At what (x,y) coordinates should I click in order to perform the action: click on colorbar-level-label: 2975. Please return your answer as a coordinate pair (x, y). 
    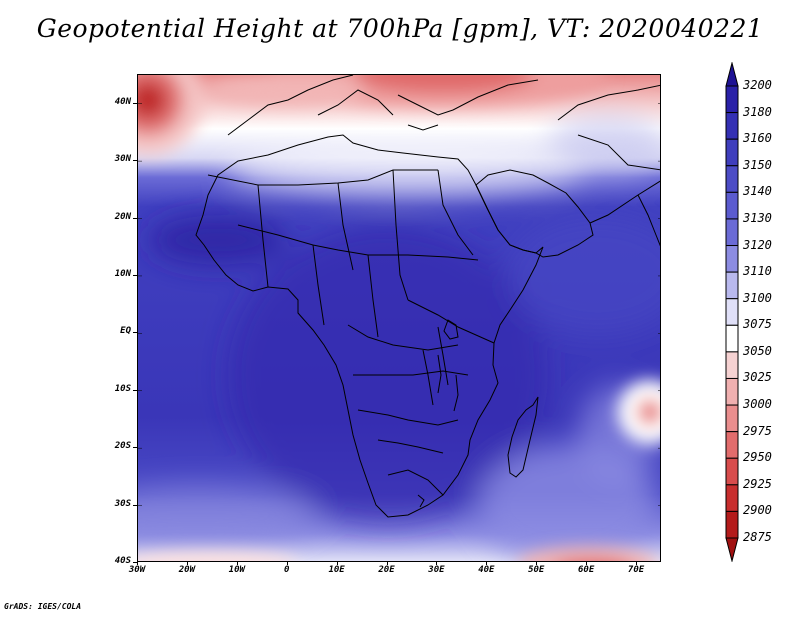
    Looking at the image, I should click on (757, 430).